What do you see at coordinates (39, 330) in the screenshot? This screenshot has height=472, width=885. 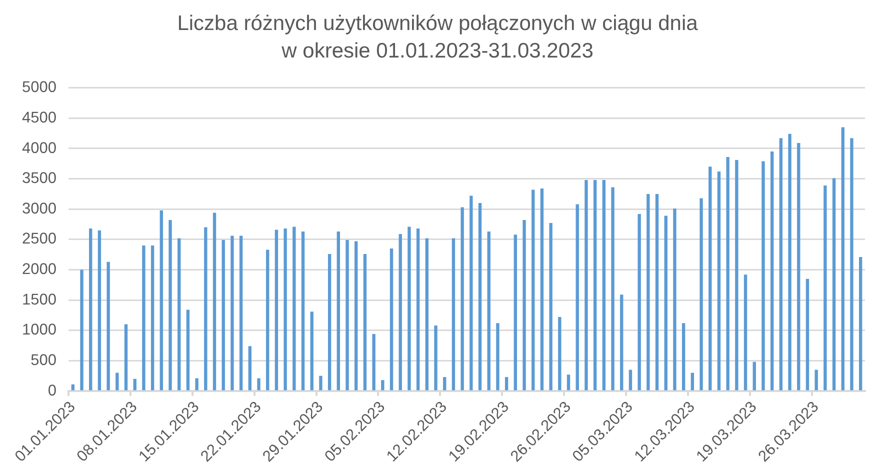 I see `y-tick-label: 1000` at bounding box center [39, 330].